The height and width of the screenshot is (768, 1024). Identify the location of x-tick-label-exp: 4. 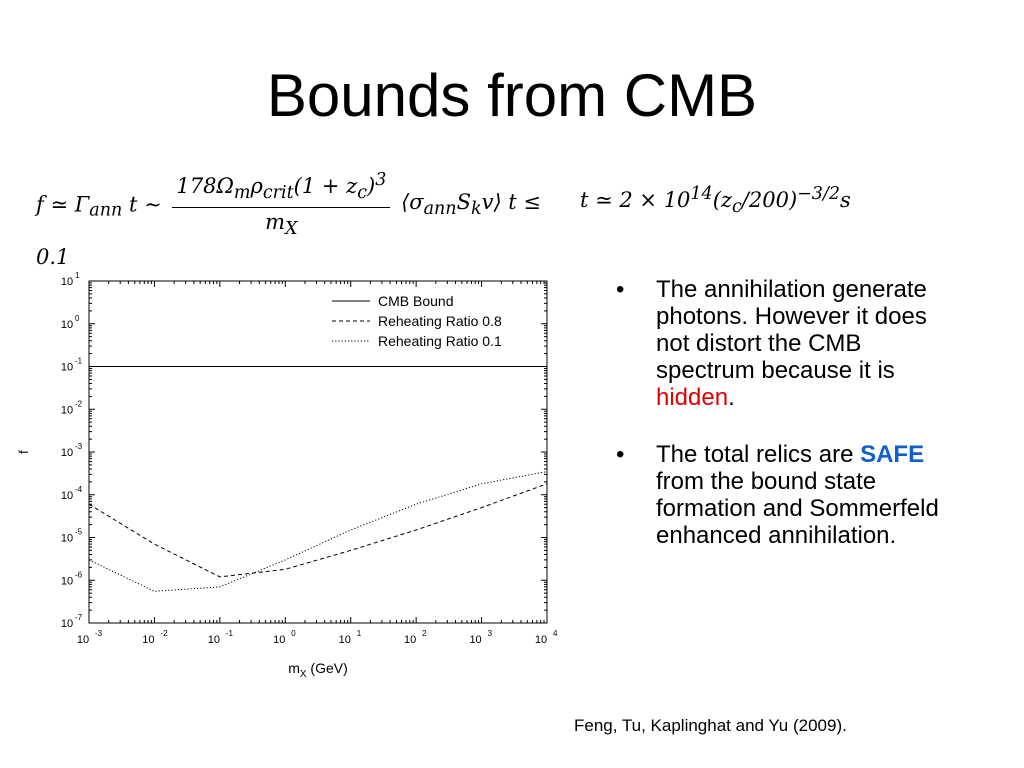
(555, 633).